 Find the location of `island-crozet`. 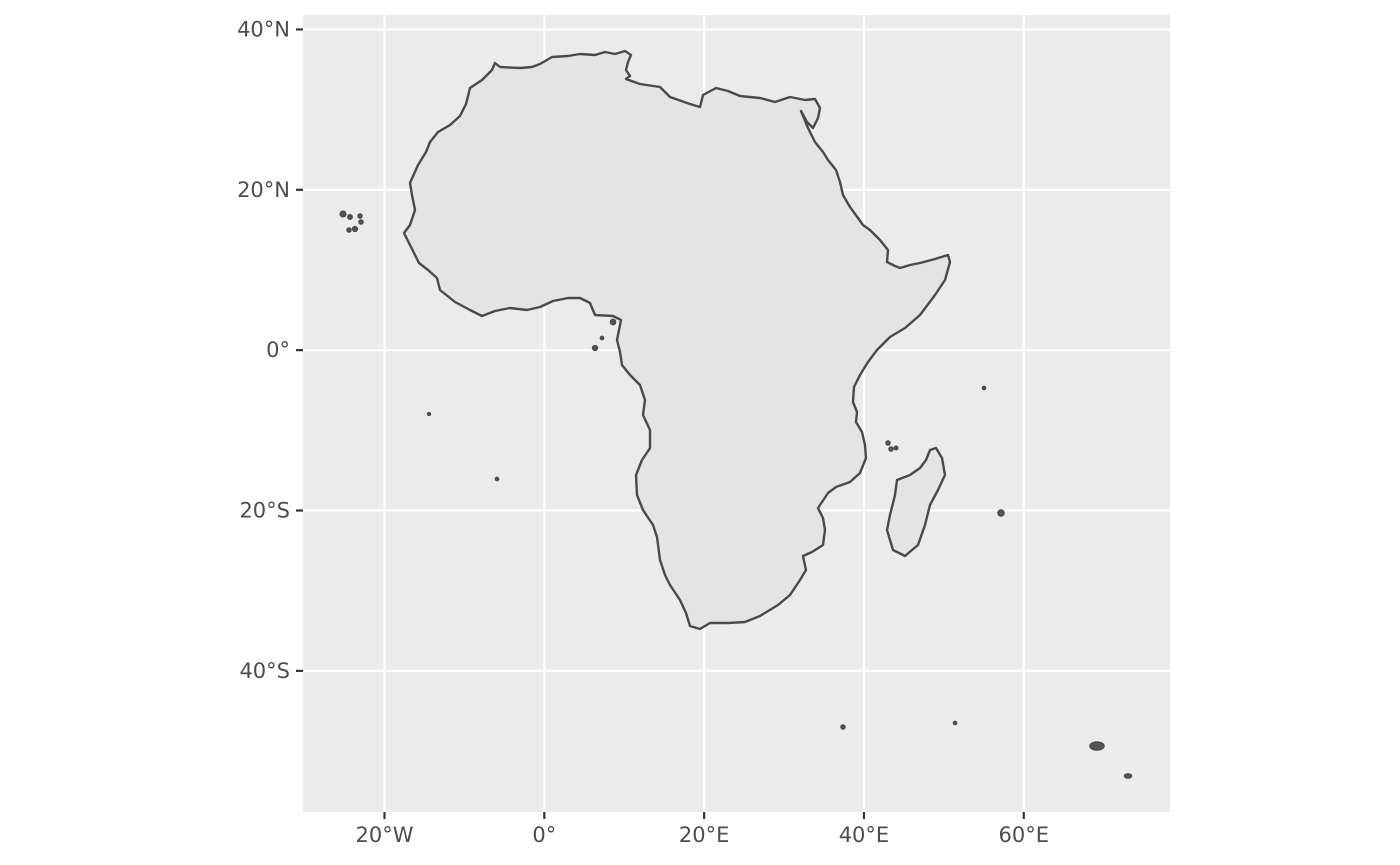

island-crozet is located at coordinates (955, 723).